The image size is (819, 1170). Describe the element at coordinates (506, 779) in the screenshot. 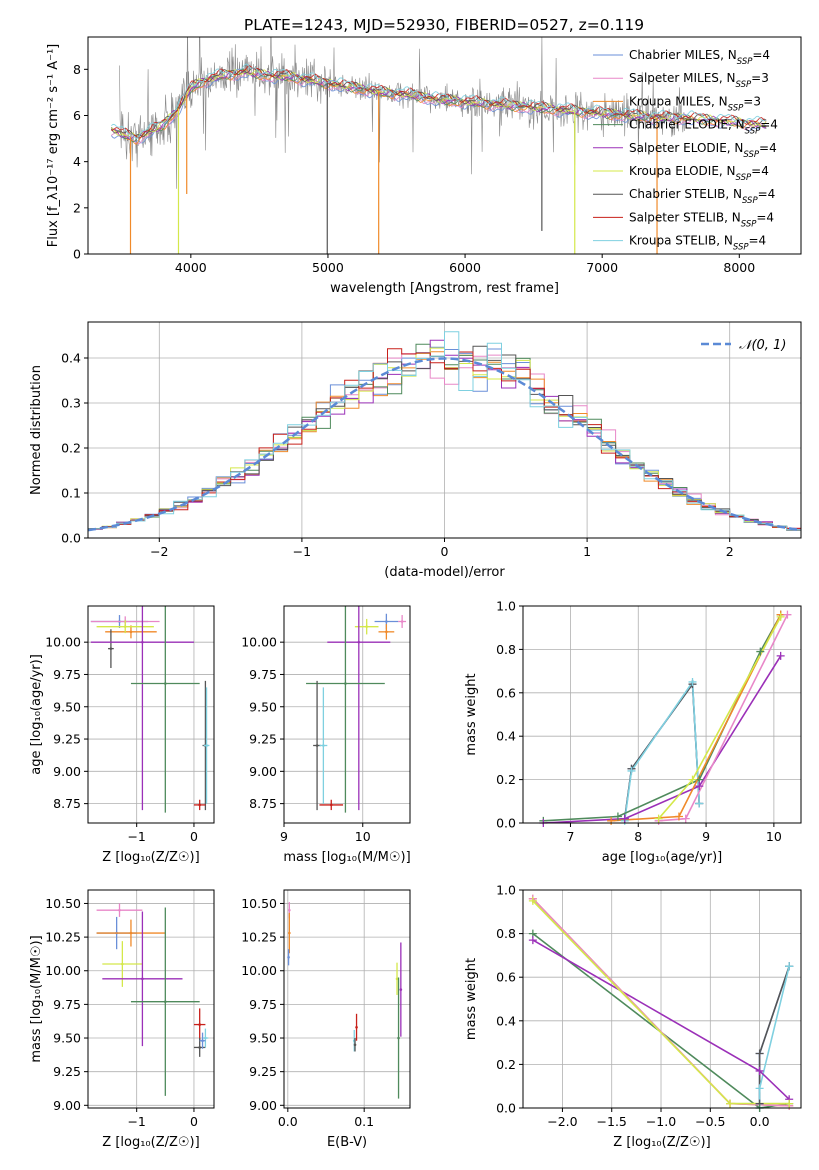

I see `massweight-vs-age-ytick-label: 0.2` at that location.